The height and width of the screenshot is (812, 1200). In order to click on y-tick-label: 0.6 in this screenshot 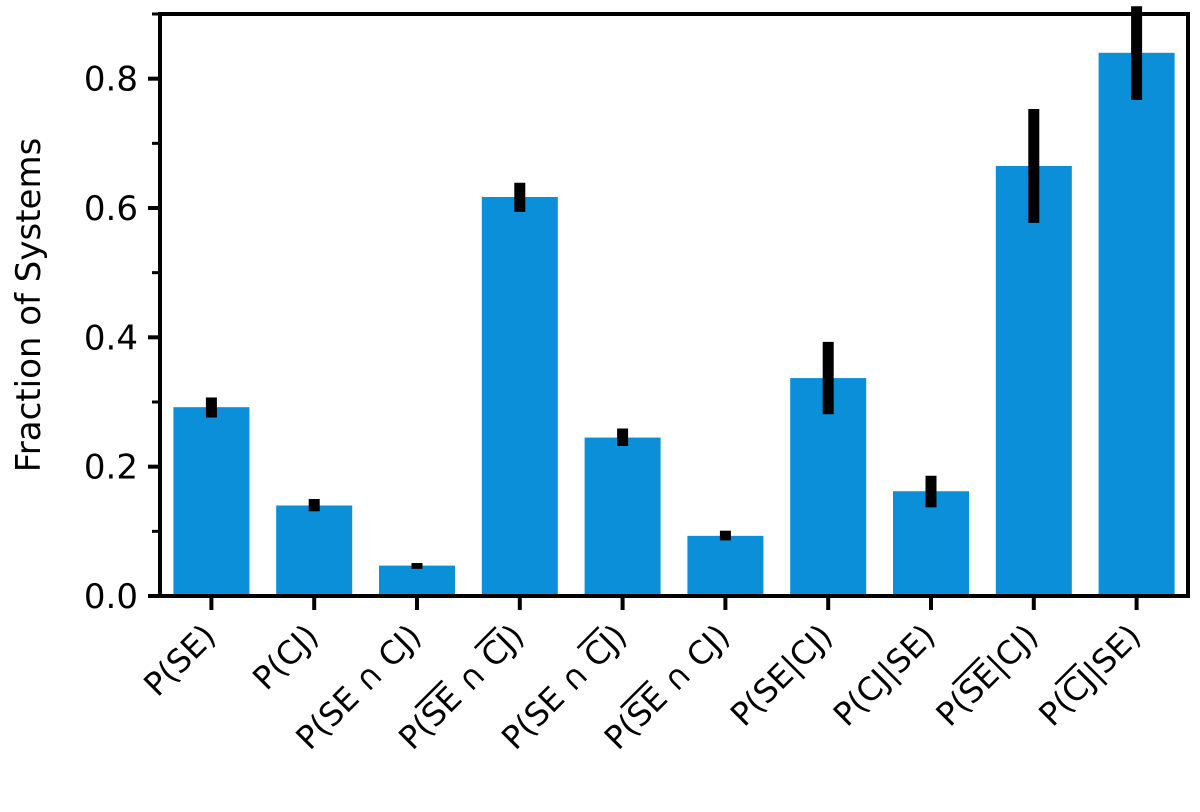, I will do `click(111, 209)`.